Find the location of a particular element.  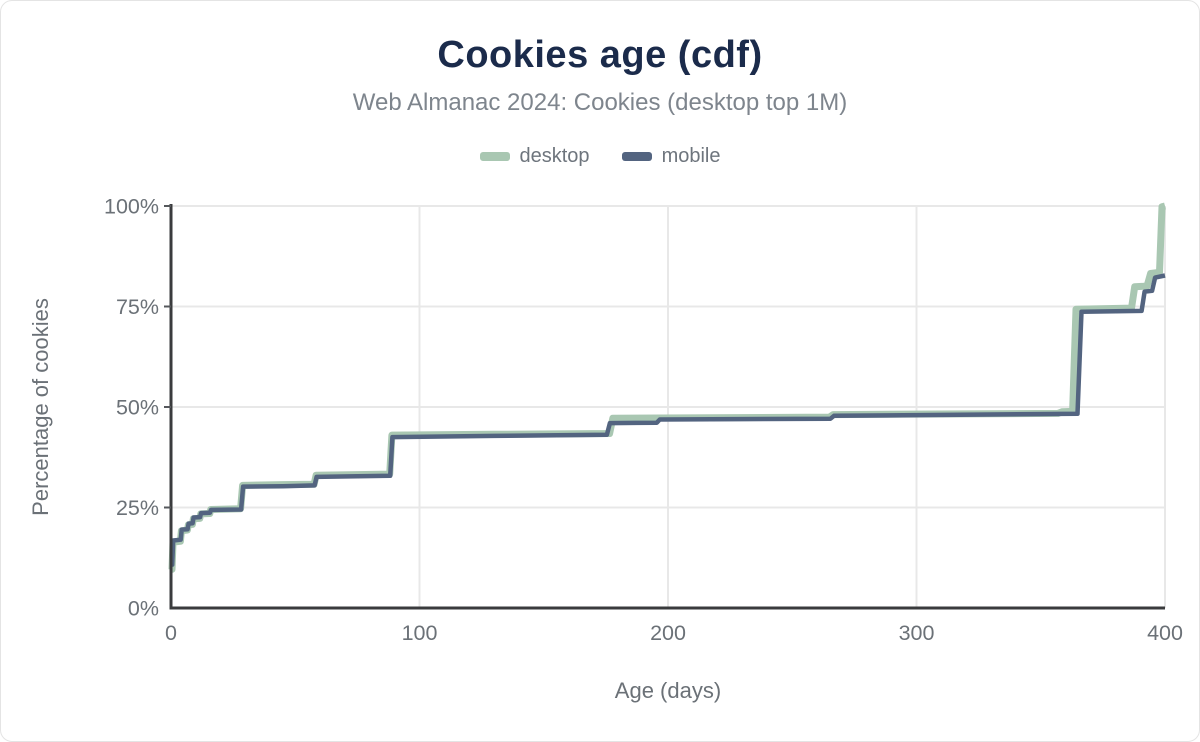

x-tick-label: 400 is located at coordinates (1165, 633).